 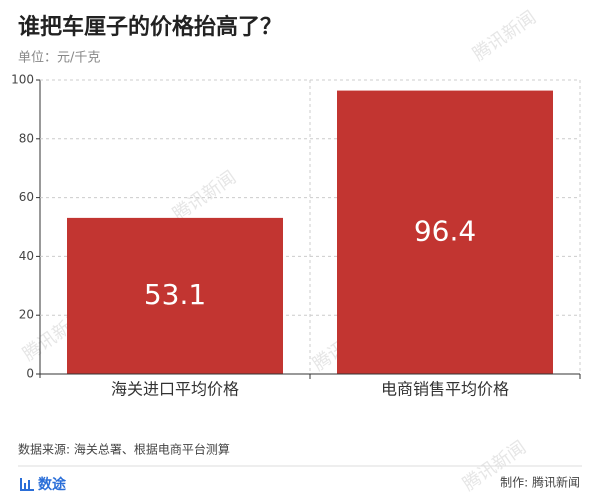 What do you see at coordinates (26, 256) in the screenshot?
I see `y-tick-label: 40` at bounding box center [26, 256].